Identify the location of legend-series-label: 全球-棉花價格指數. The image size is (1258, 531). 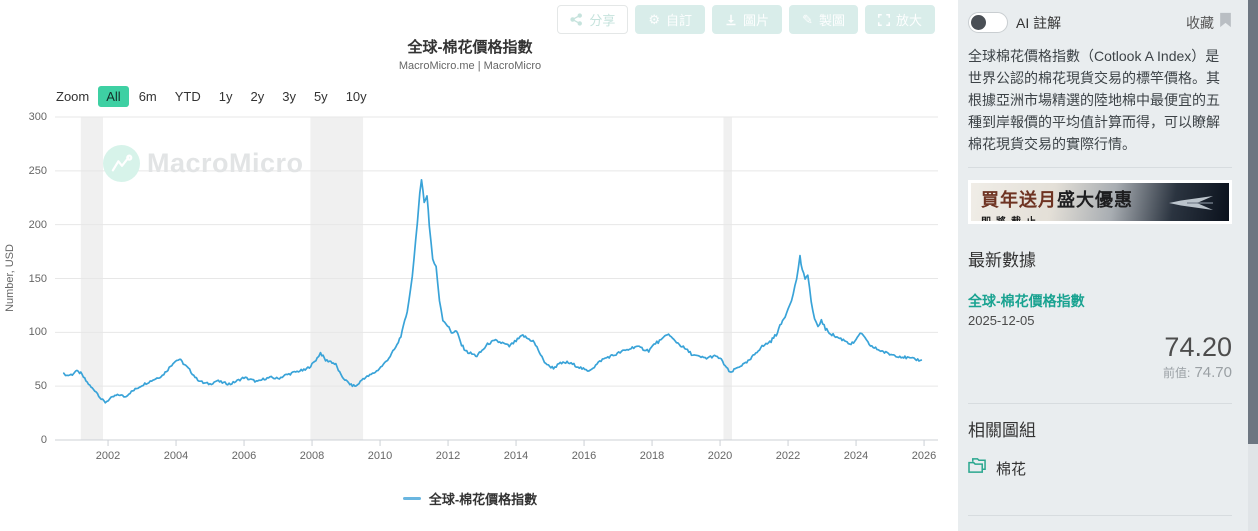
(483, 499).